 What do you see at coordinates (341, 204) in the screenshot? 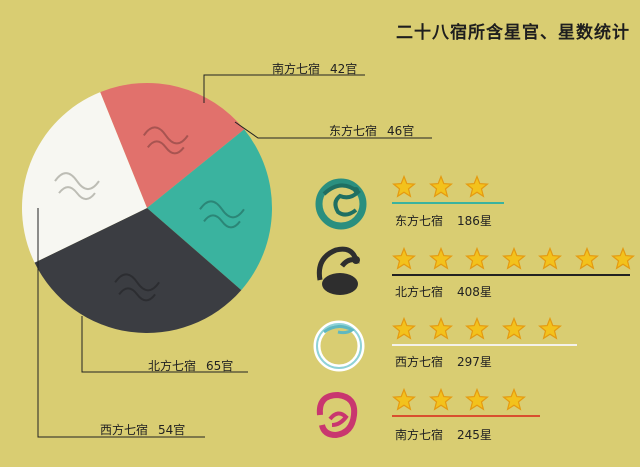
I see `dragon-emblem-icon` at bounding box center [341, 204].